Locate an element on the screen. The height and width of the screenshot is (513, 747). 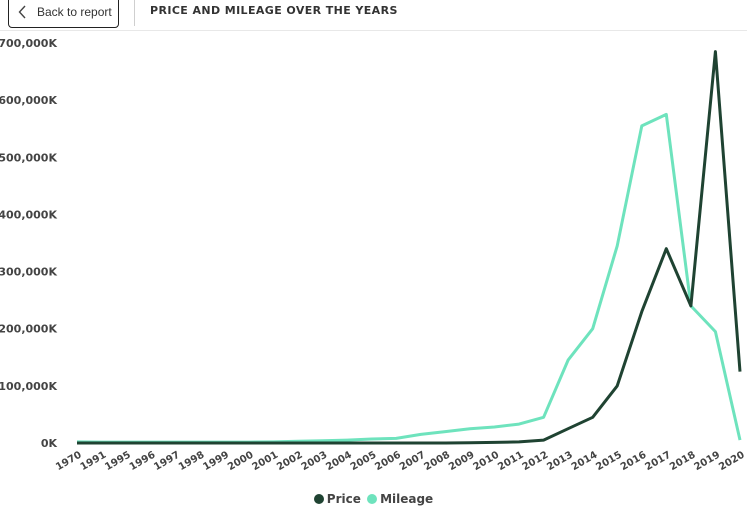
page-title: PRICE AND MILEAGE OVER THE YEARS is located at coordinates (274, 10).